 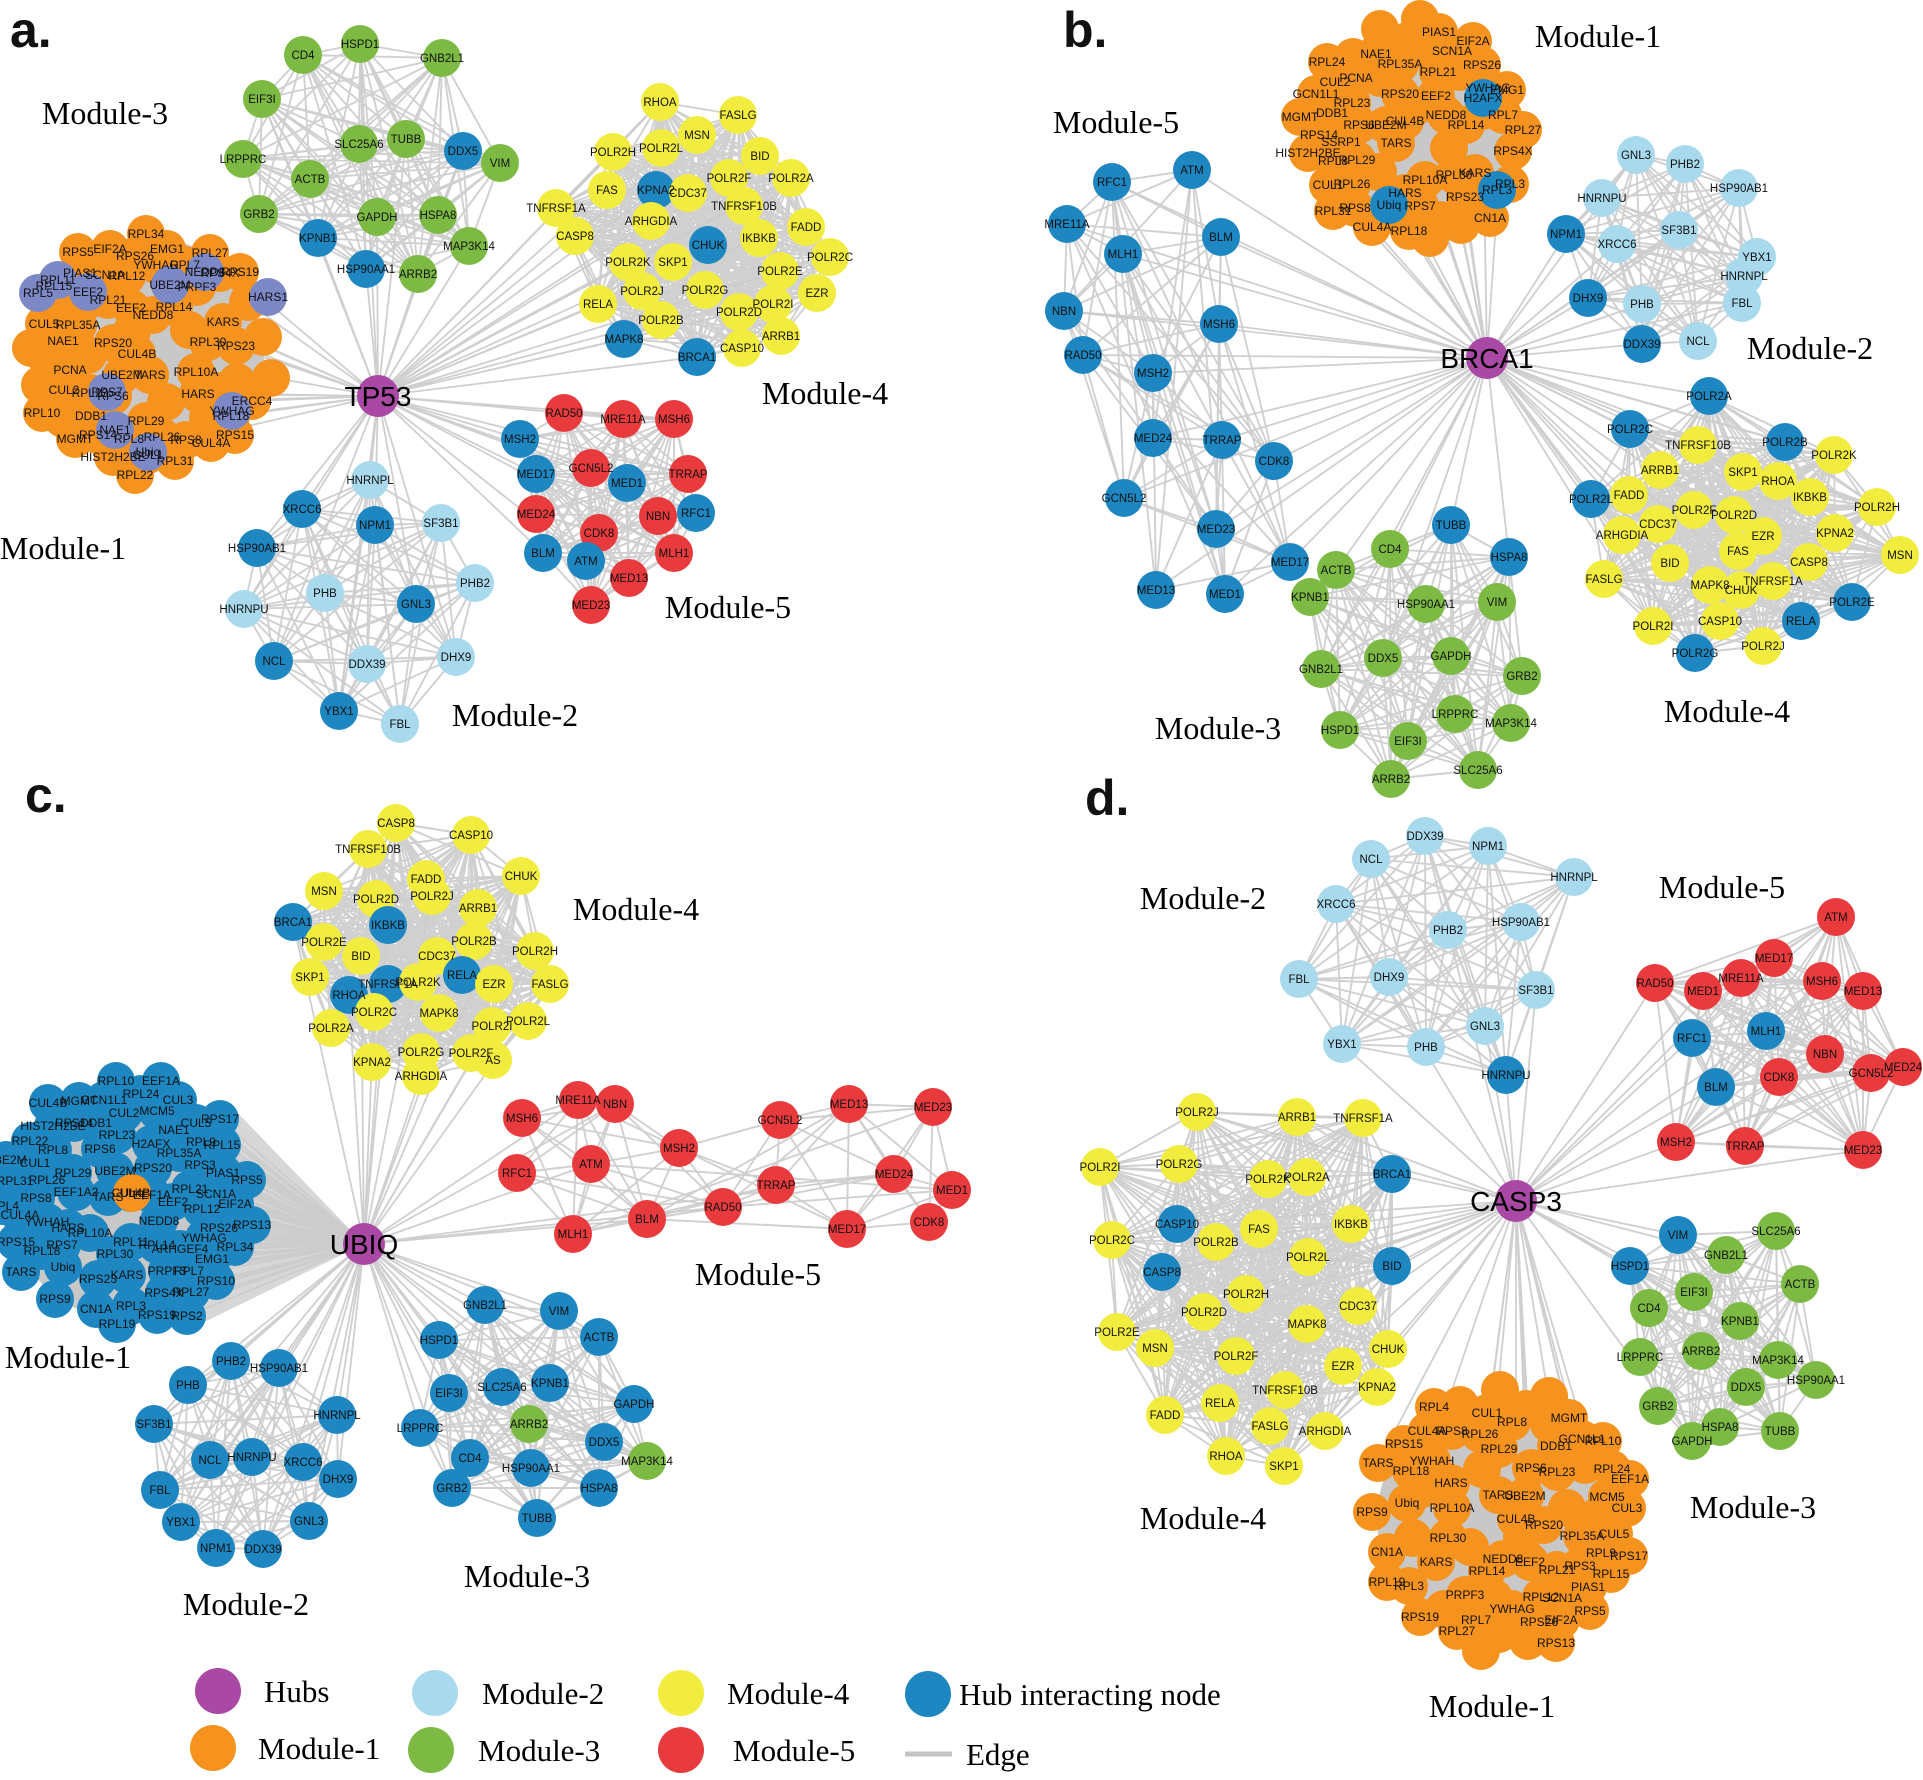 I want to click on svg-text: KPNA2, so click(x=372, y=1063).